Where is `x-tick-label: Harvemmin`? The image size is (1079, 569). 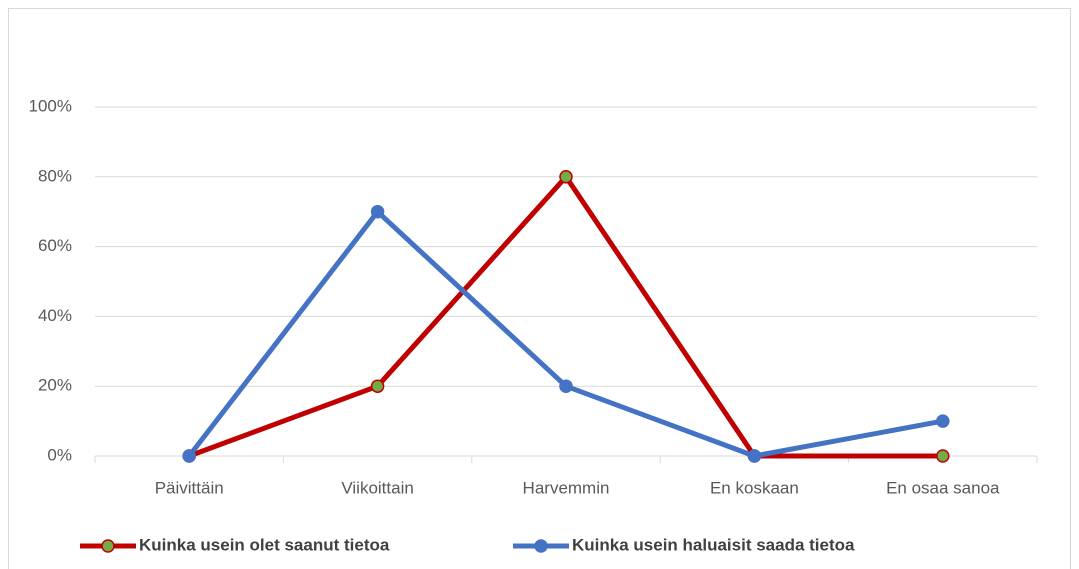 x-tick-label: Harvemmin is located at coordinates (566, 487).